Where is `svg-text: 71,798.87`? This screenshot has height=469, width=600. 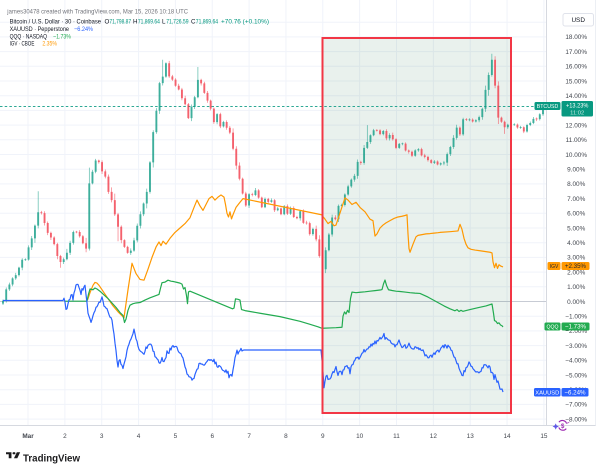 svg-text: 71,798.87 is located at coordinates (120, 22).